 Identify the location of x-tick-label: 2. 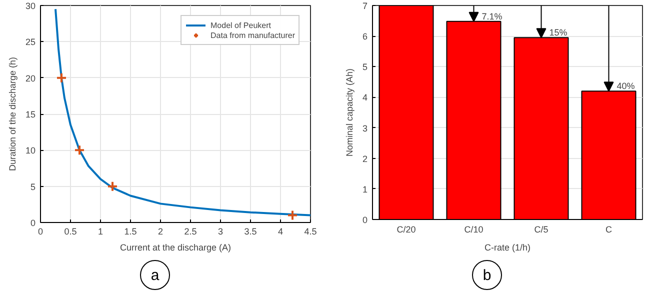
(161, 231).